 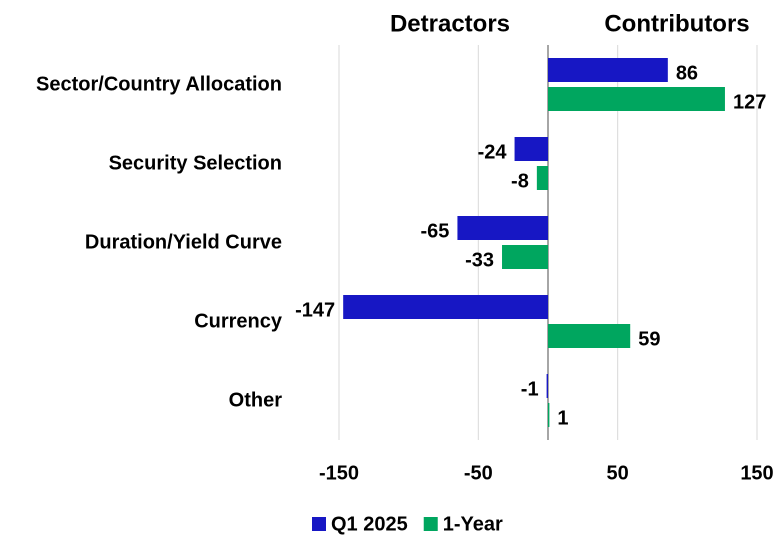 What do you see at coordinates (479, 260) in the screenshot?
I see `data-label: -33` at bounding box center [479, 260].